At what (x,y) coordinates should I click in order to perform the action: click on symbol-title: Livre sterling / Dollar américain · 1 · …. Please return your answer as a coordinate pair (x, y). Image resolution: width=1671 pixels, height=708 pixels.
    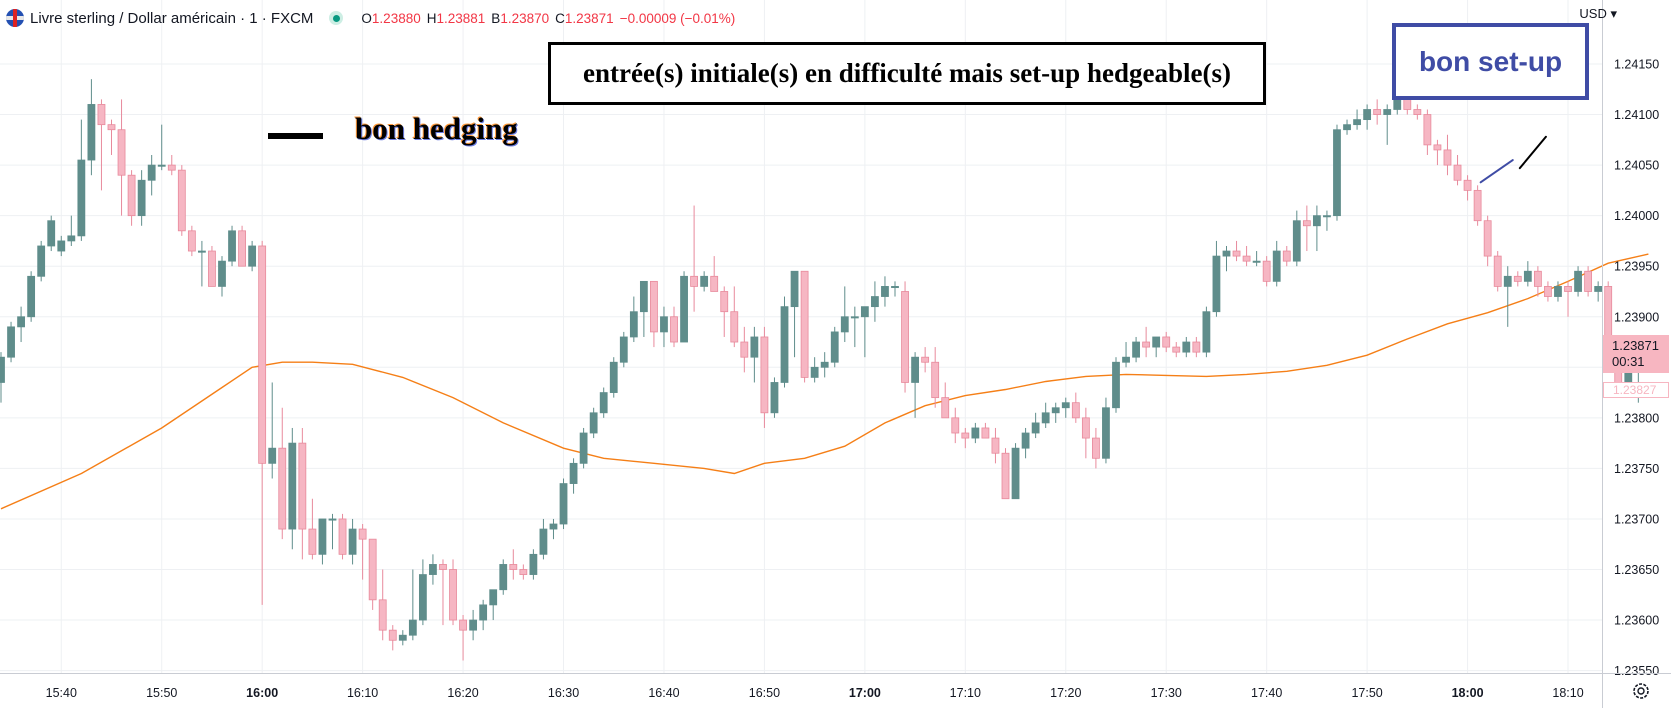
    Looking at the image, I should click on (172, 18).